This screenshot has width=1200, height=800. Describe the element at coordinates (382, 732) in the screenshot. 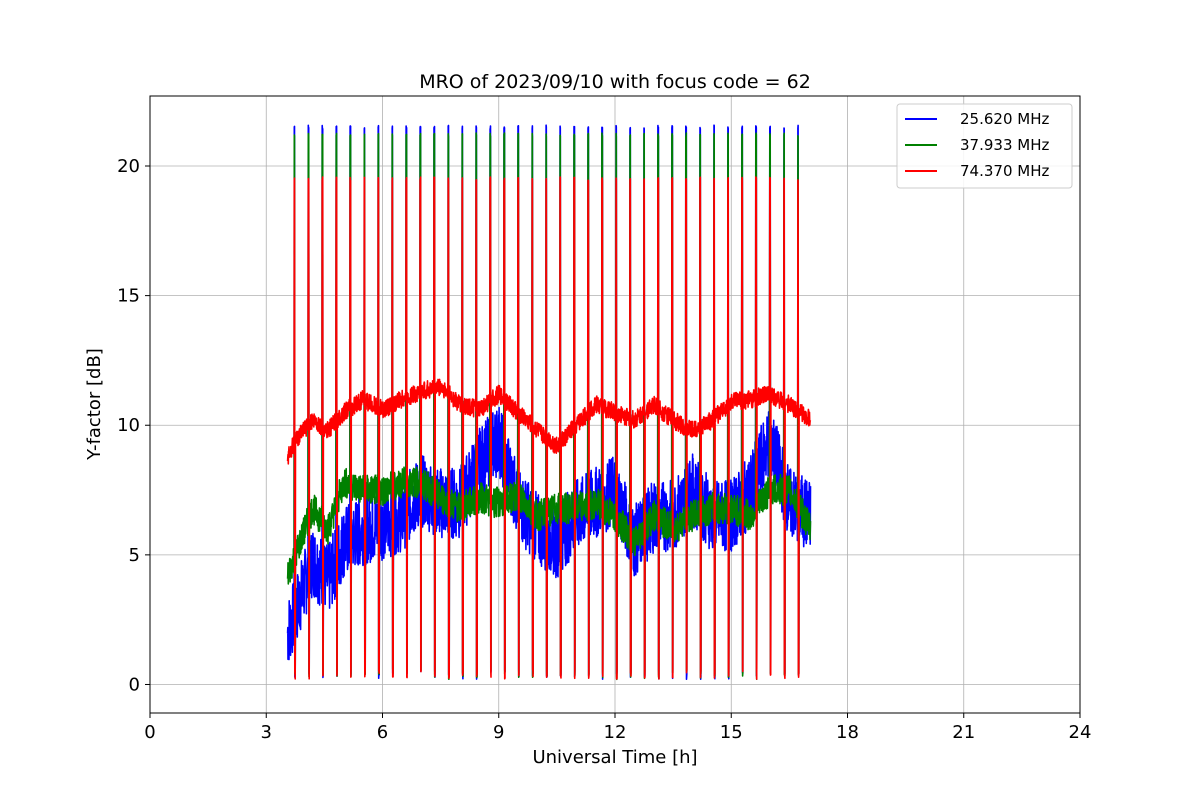

I see `x-tick-label: 6` at that location.